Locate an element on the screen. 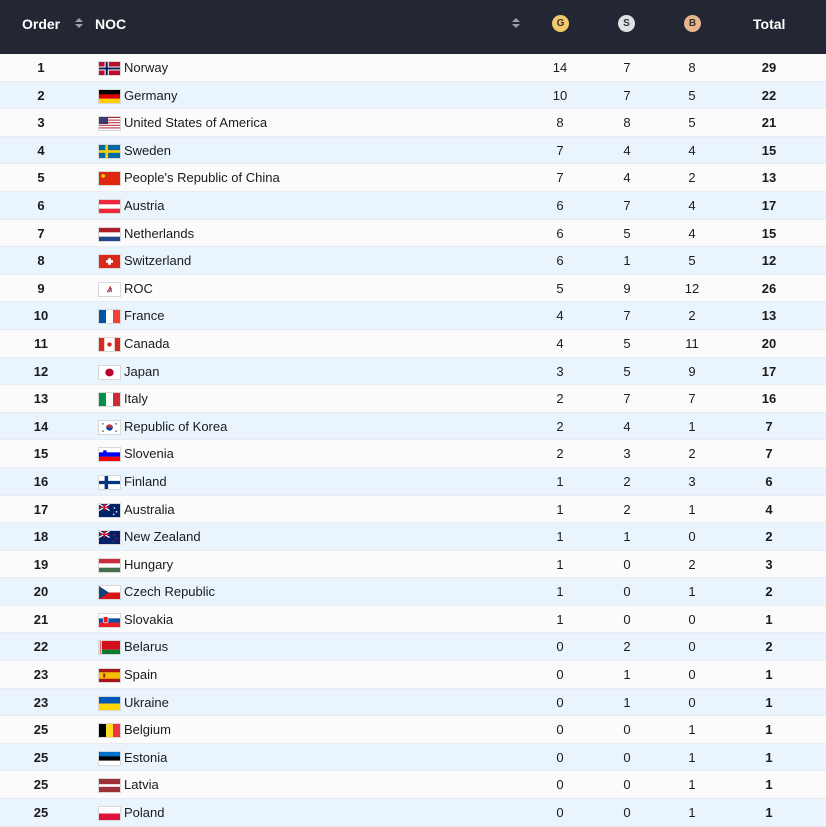  bronze-column-header: B is located at coordinates (692, 27).